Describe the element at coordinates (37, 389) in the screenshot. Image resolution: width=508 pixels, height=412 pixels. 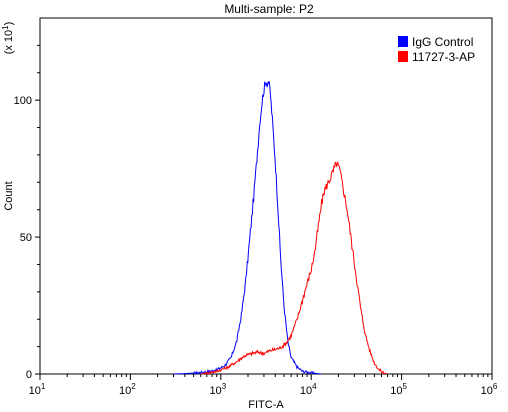
I see `x-tick-label: 10¹` at that location.